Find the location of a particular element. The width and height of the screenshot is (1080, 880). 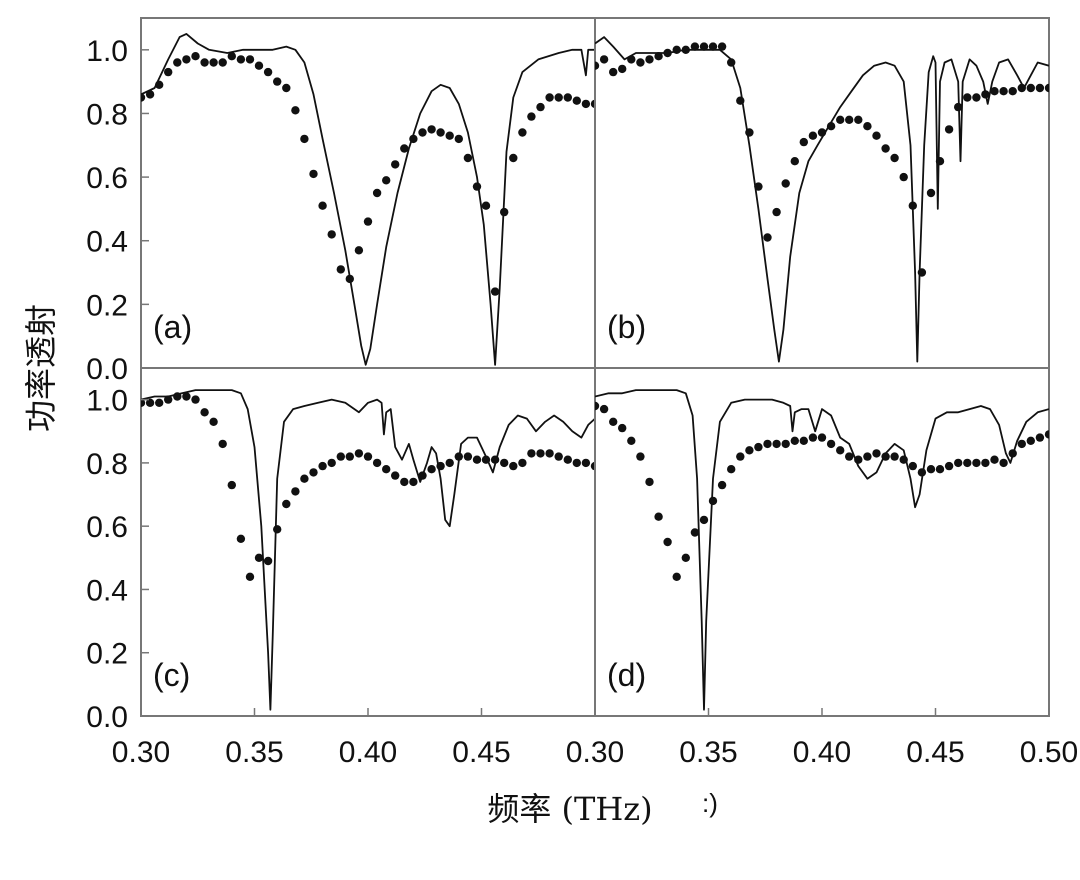

y-tick-label-bottom: 0.2 is located at coordinates (107, 654).